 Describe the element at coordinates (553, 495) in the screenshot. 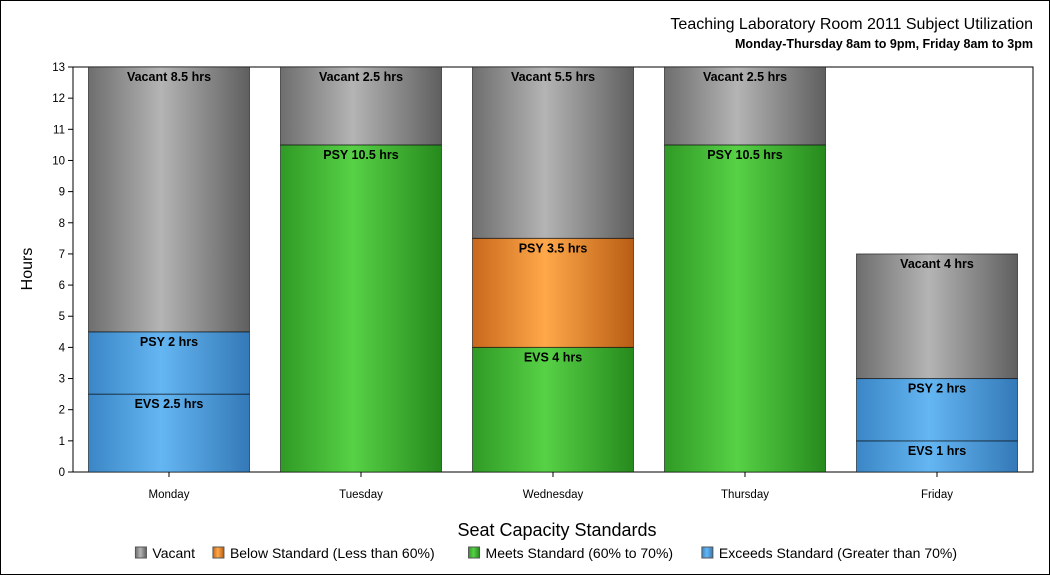

I see `x-tick-label: Wednesday` at that location.